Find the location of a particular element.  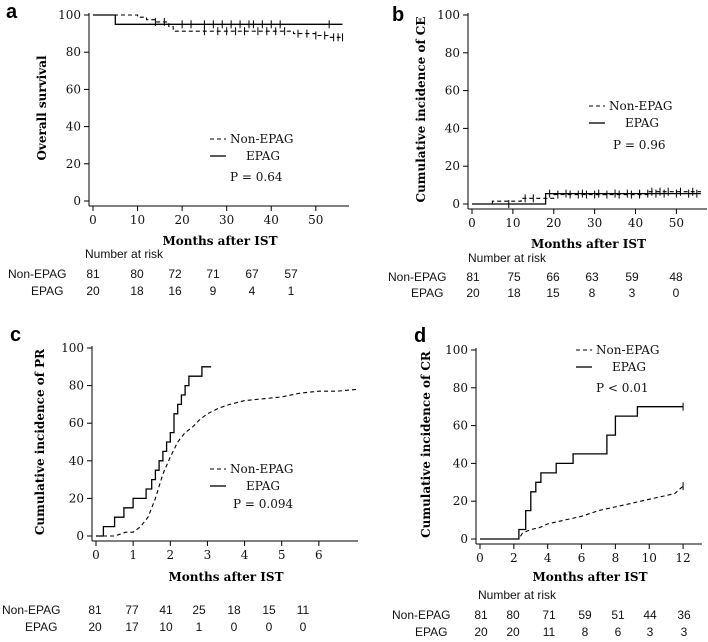

risk-cell: 36 is located at coordinates (684, 615).